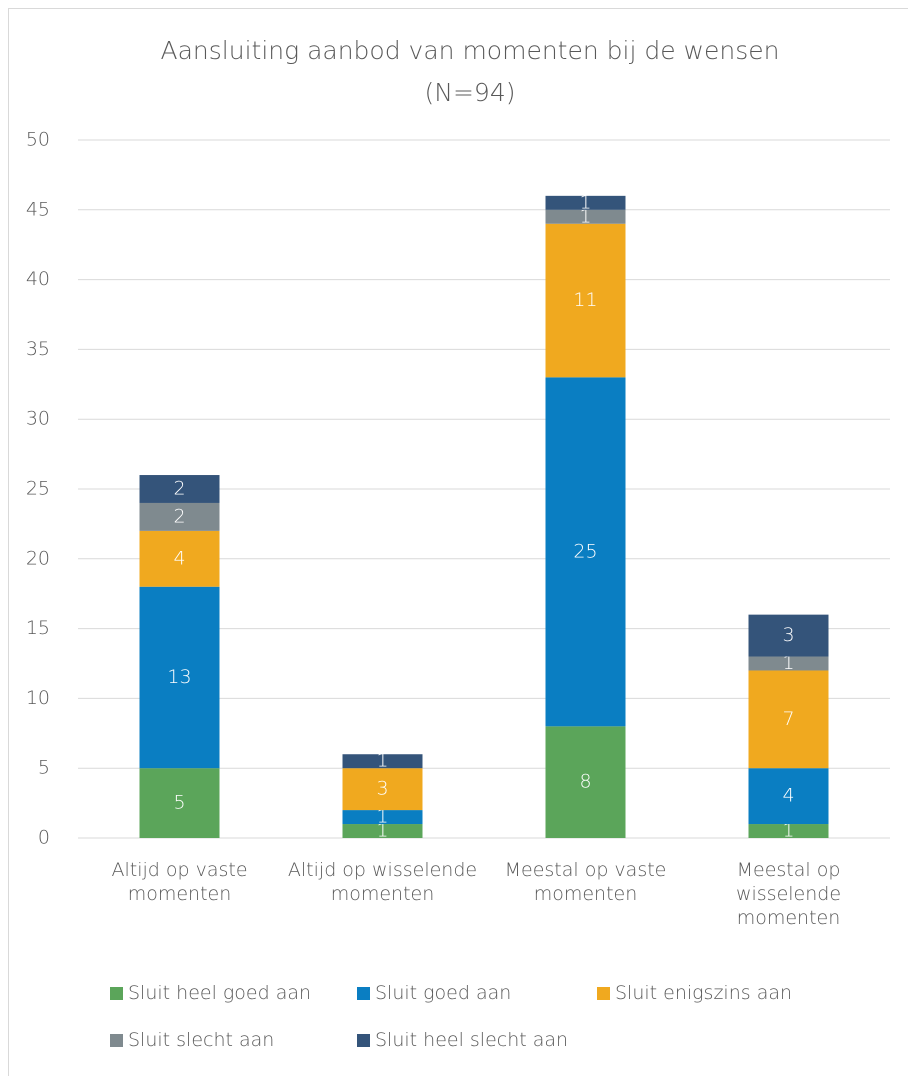  I want to click on data-label: 13, so click(179, 677).